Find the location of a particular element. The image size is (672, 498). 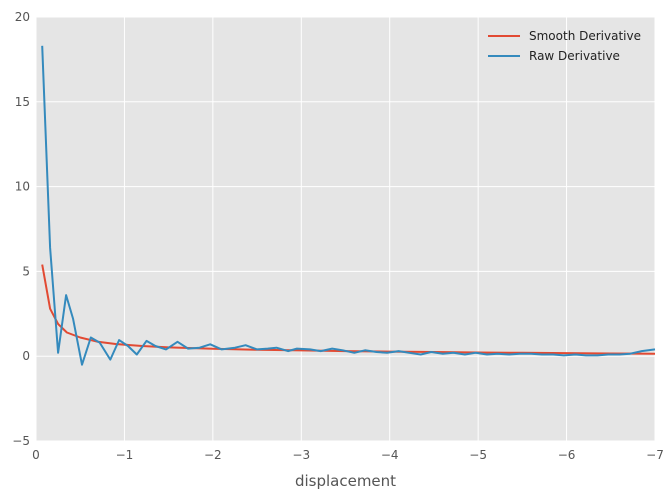

x-axis-label: displacement is located at coordinates (345, 481).